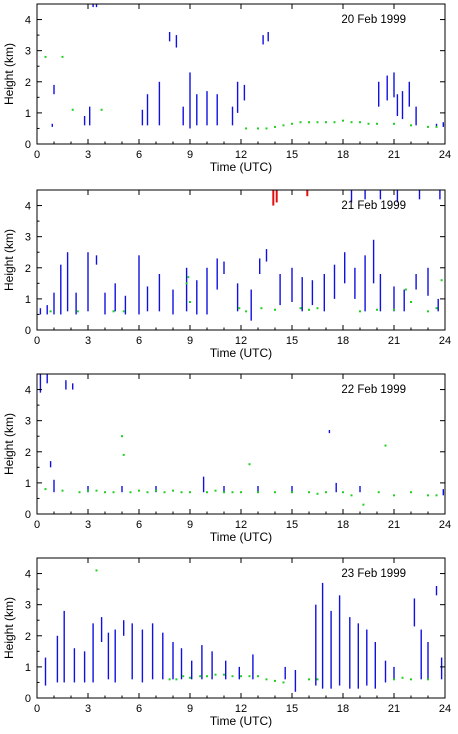 Image resolution: width=458 pixels, height=734 pixels. What do you see at coordinates (28, 637) in the screenshot?
I see `y-tick-label: 2` at bounding box center [28, 637].